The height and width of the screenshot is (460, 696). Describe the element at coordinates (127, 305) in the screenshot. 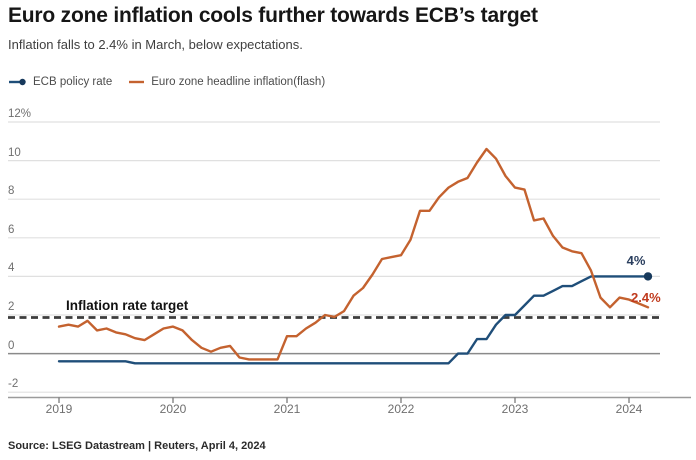

I see `inflation-target-label: Inflation rate target` at that location.